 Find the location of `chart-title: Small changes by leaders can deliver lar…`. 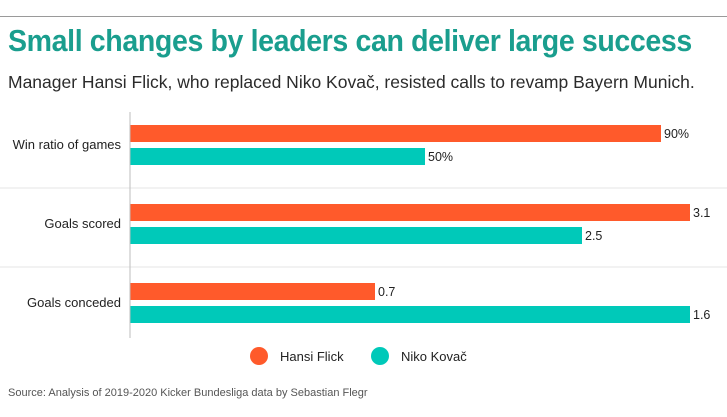

chart-title: Small changes by leaders can deliver lar… is located at coordinates (350, 40).